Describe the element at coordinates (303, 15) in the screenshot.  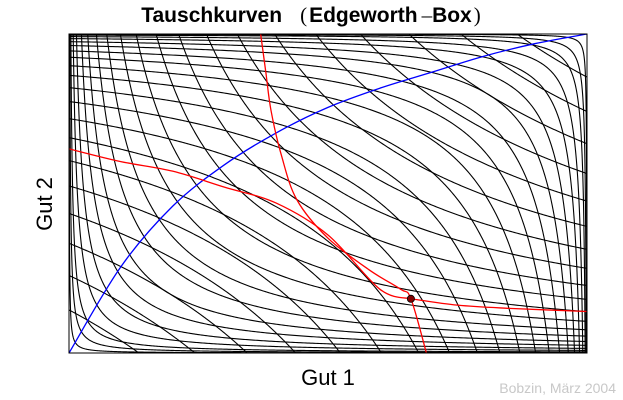
I see `title-open-paren: (` at that location.